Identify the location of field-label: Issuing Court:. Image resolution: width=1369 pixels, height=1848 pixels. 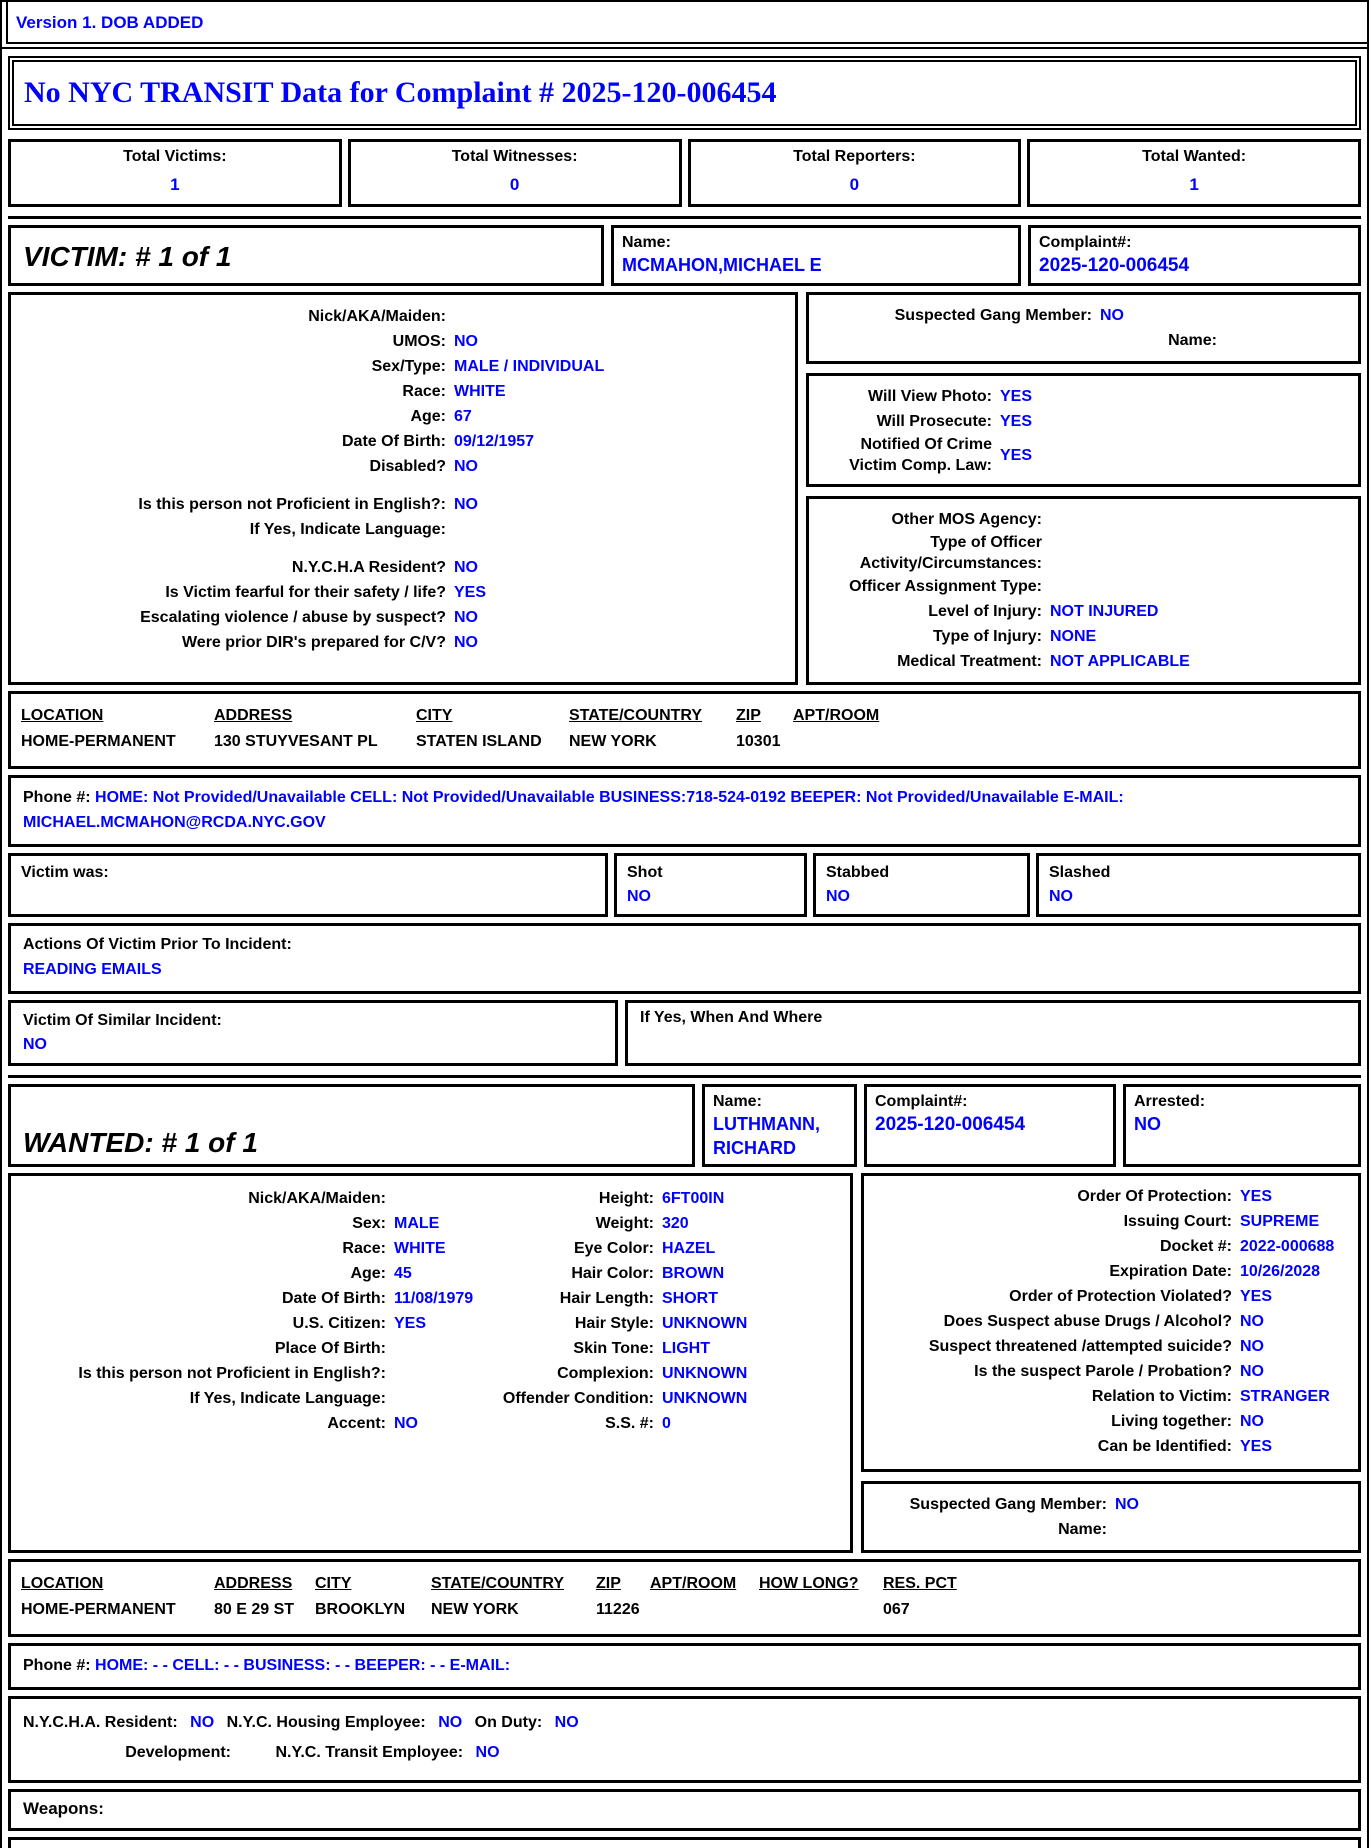
(1177, 1221).